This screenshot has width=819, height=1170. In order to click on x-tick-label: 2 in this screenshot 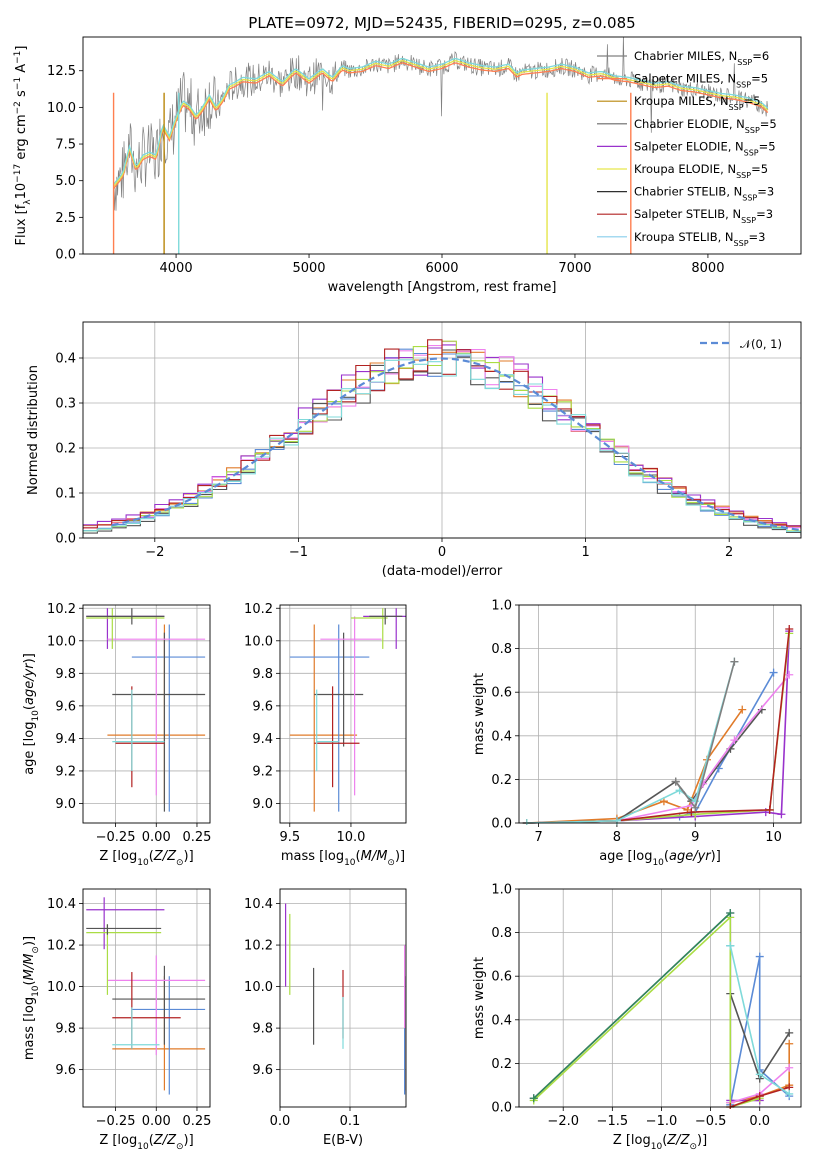, I will do `click(729, 552)`.